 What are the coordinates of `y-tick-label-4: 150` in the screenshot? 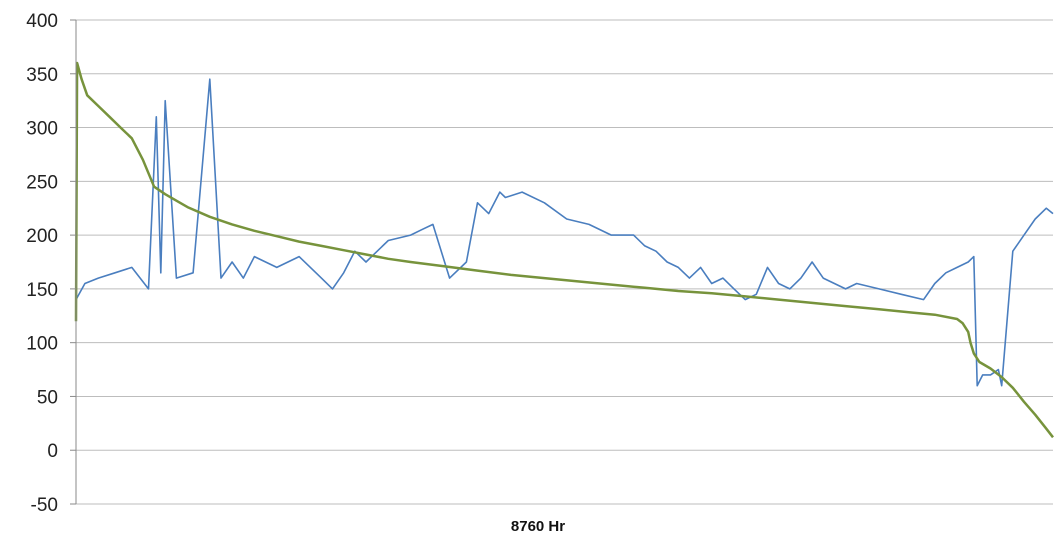 It's located at (42, 290).